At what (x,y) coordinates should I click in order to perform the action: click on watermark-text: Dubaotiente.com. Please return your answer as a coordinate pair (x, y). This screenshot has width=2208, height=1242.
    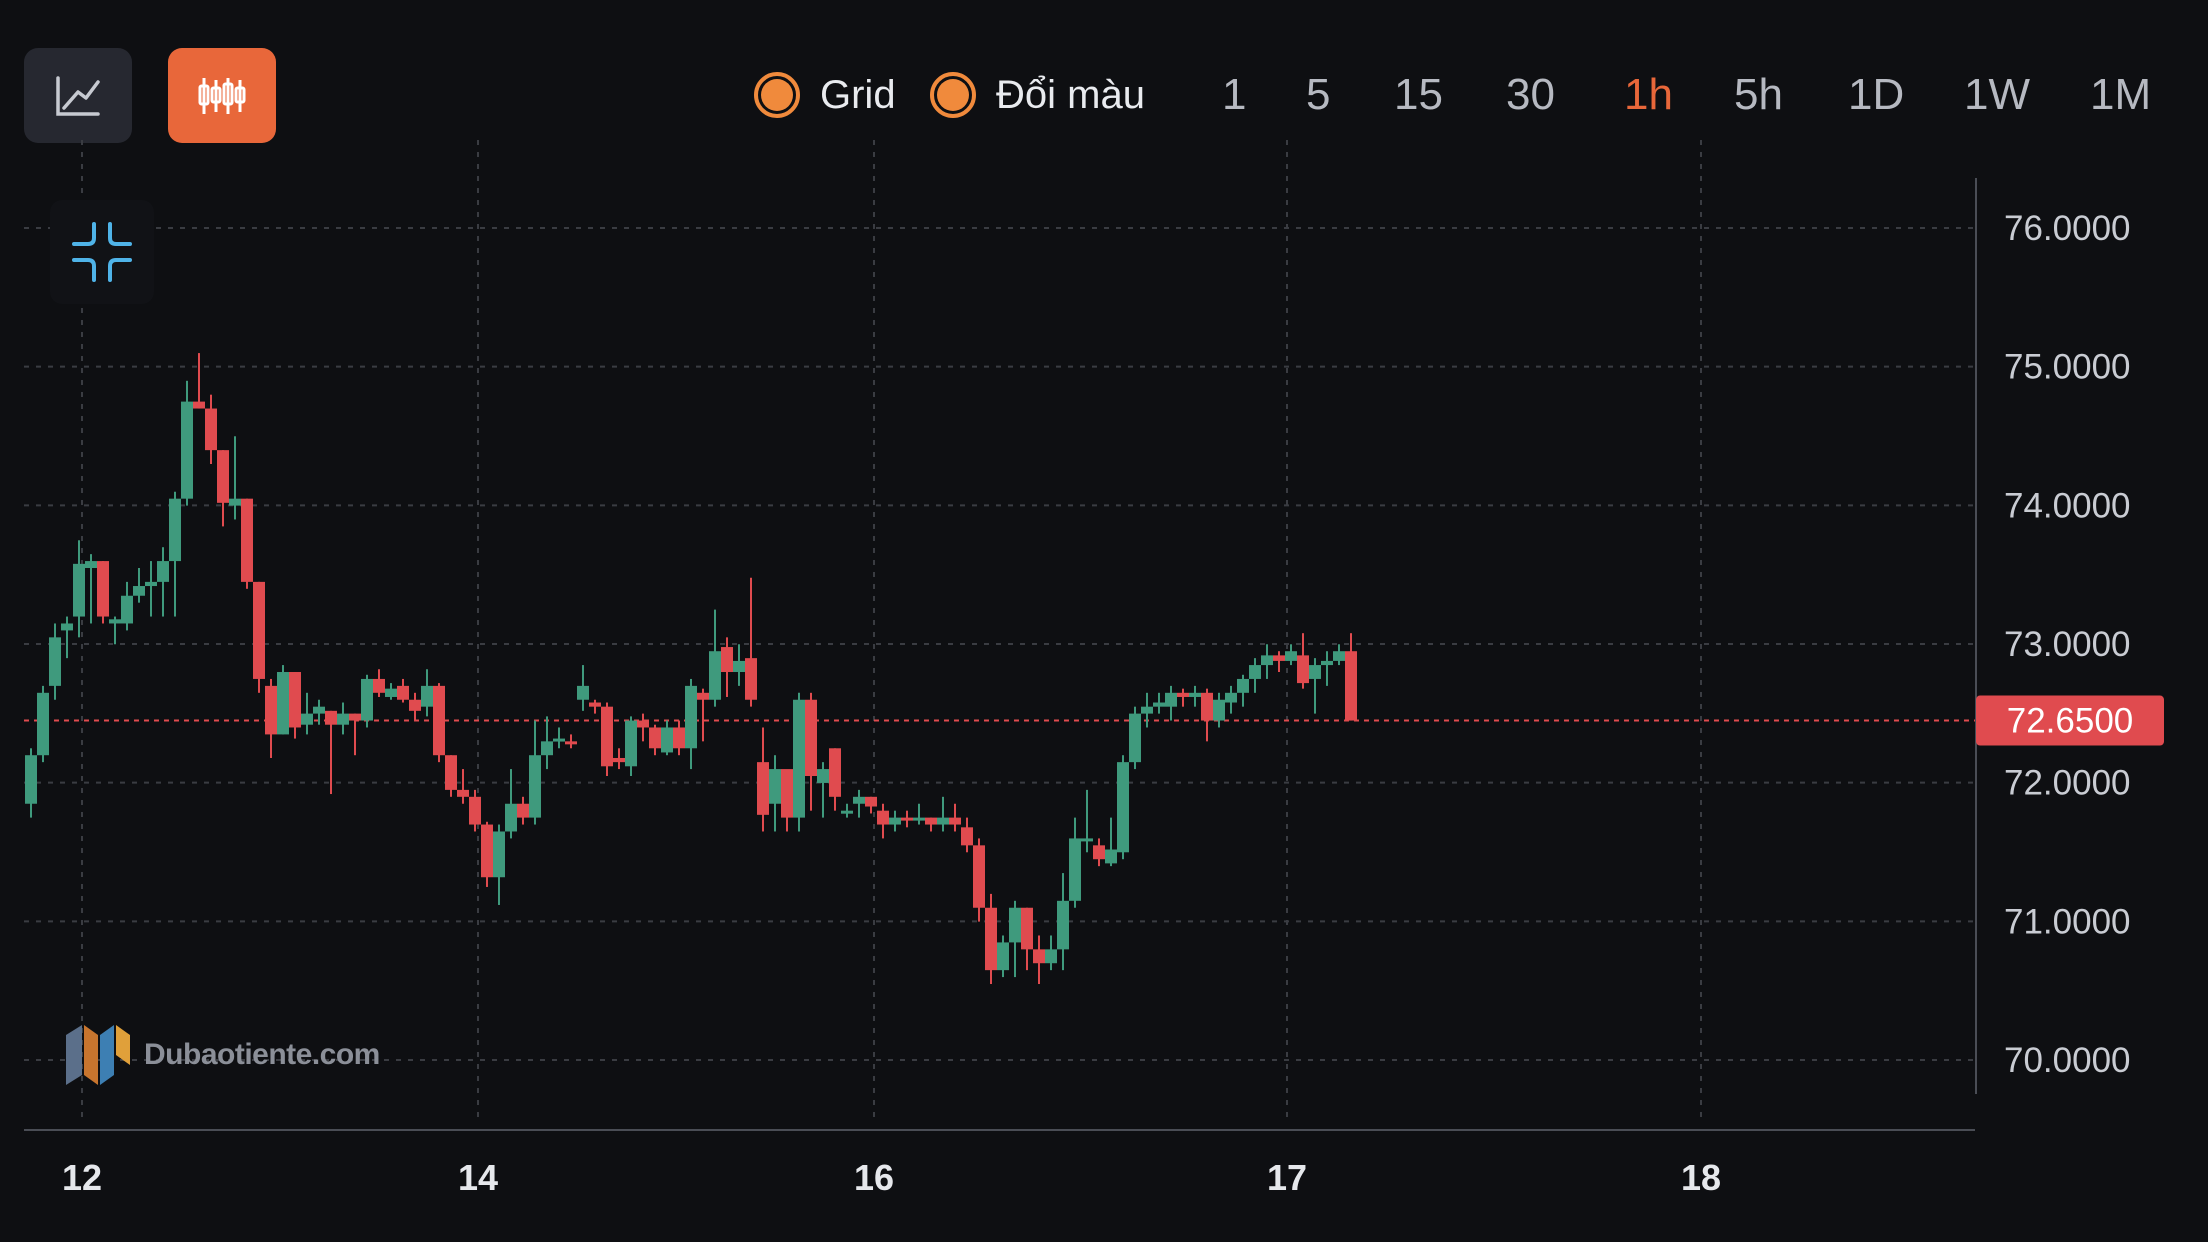
    Looking at the image, I should click on (262, 1054).